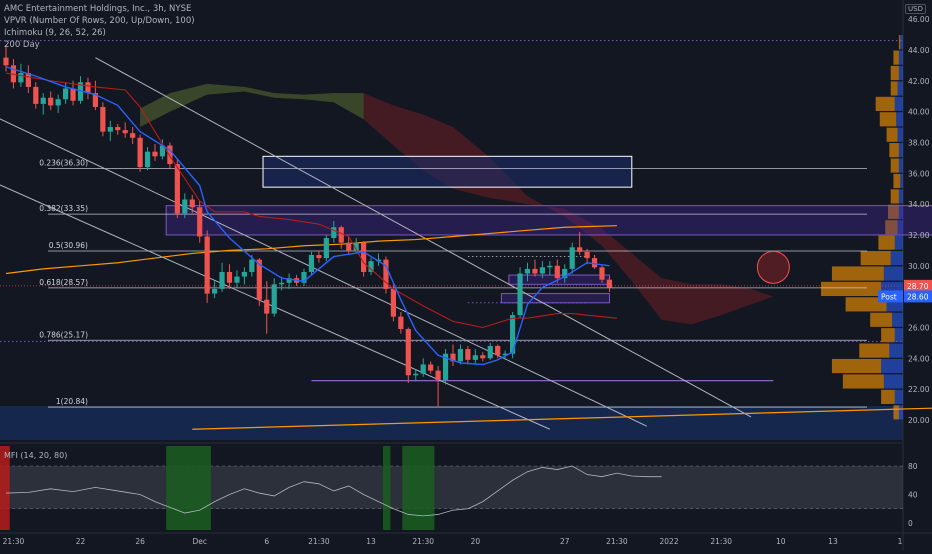  What do you see at coordinates (565, 541) in the screenshot?
I see `time-axis-tick: 27` at bounding box center [565, 541].